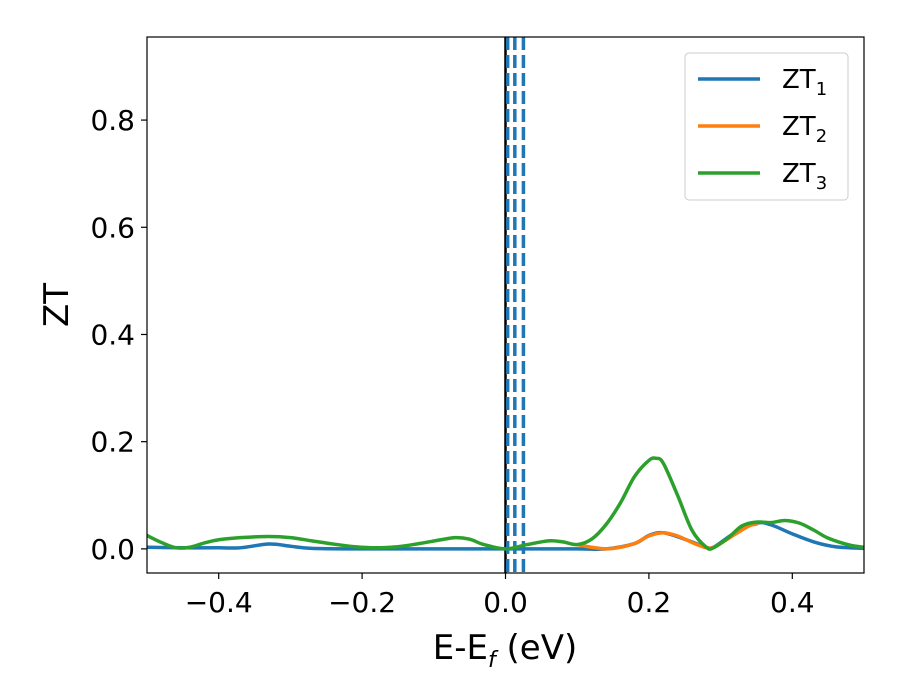 The height and width of the screenshot is (700, 900). What do you see at coordinates (537, 648) in the screenshot?
I see `x-axis-title-unit: (eV)` at bounding box center [537, 648].